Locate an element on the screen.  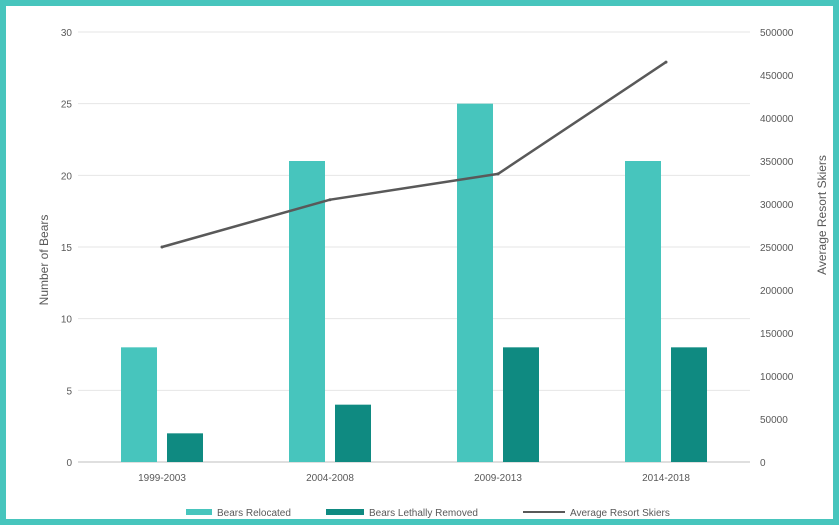
legend-label: Average Resort Skiers is located at coordinates (620, 513).